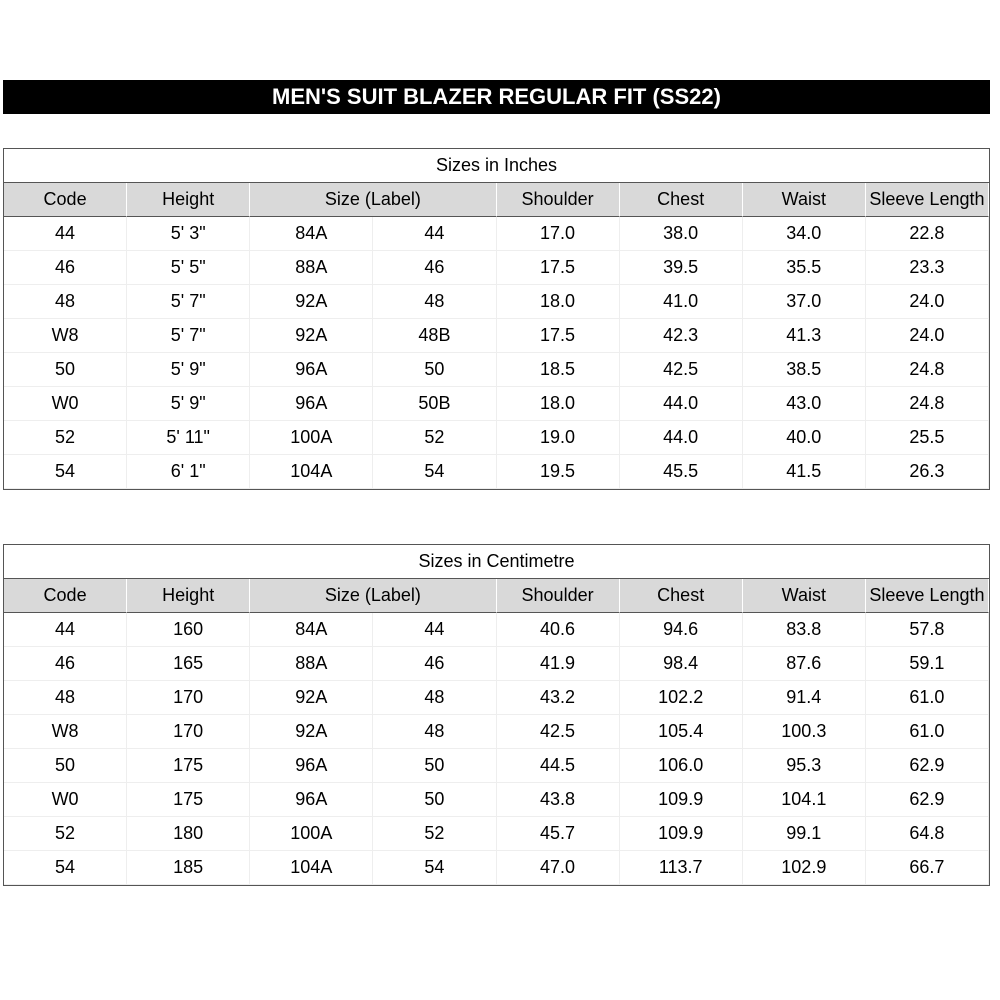 Image resolution: width=1000 pixels, height=1000 pixels. Describe the element at coordinates (681, 630) in the screenshot. I see `table-cell: 94.6` at that location.